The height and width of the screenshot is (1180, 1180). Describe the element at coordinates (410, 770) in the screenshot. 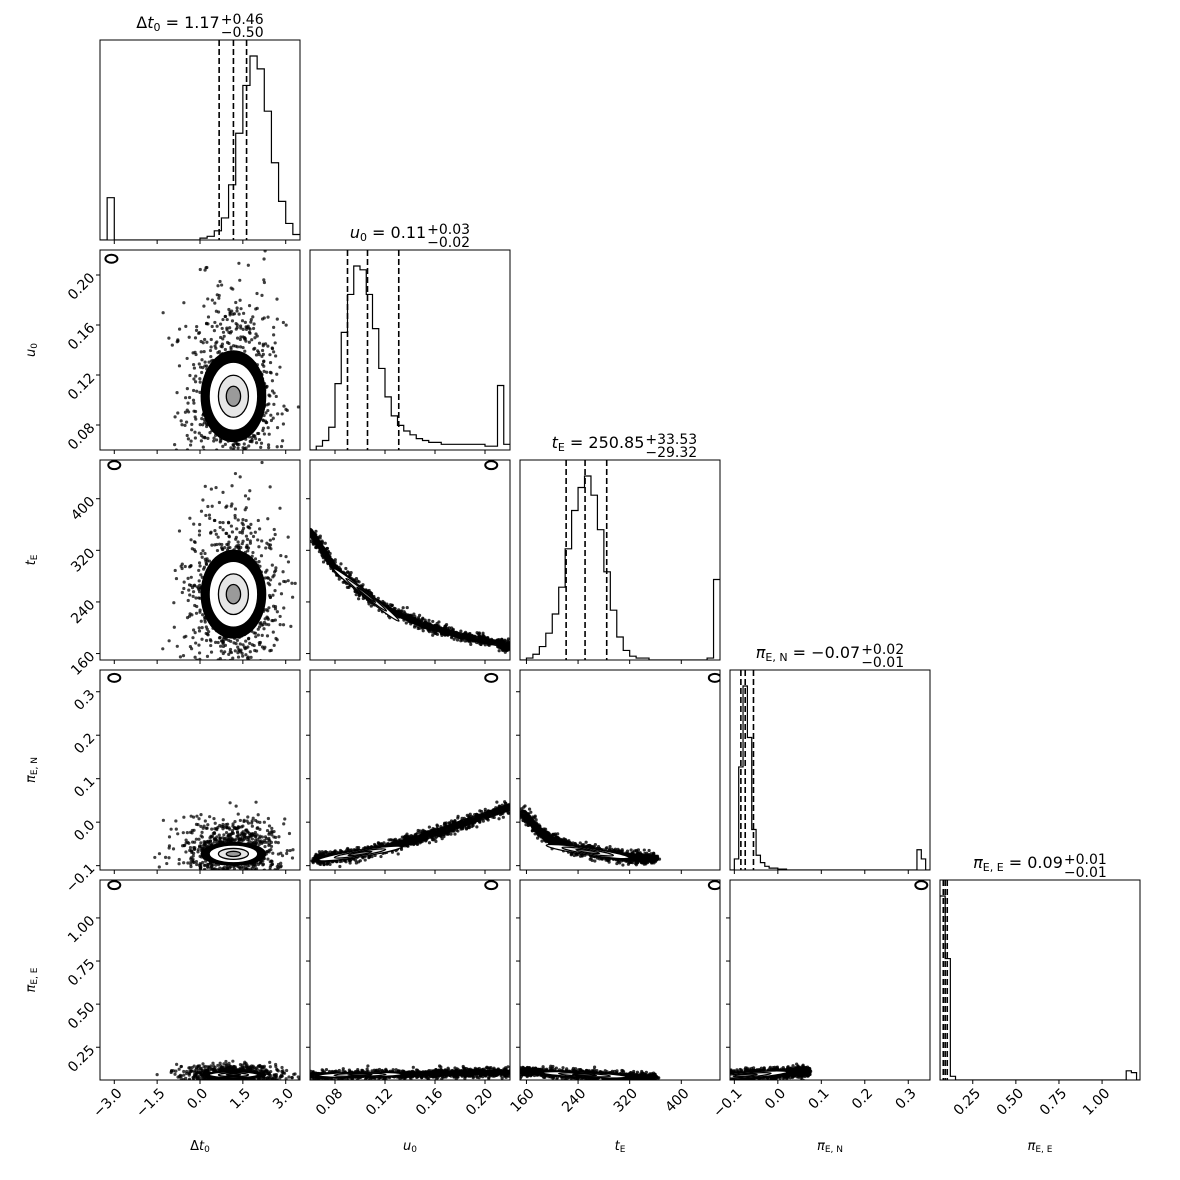

I see `density-layer` at that location.